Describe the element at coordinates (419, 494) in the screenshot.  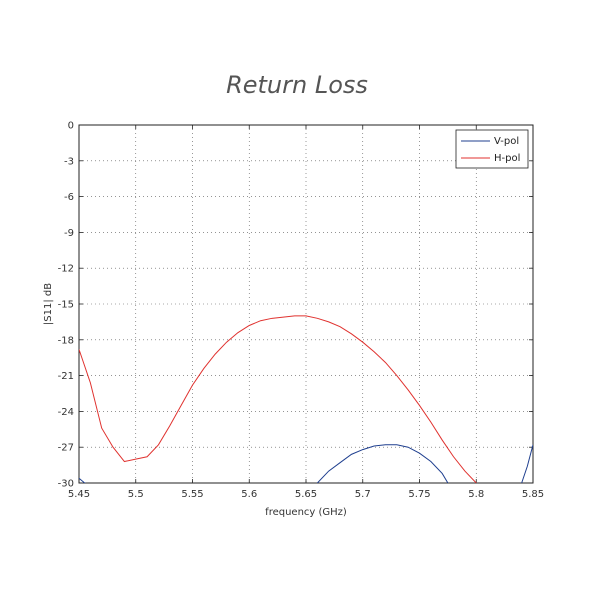
I see `x-tick-label: 5.75` at that location.